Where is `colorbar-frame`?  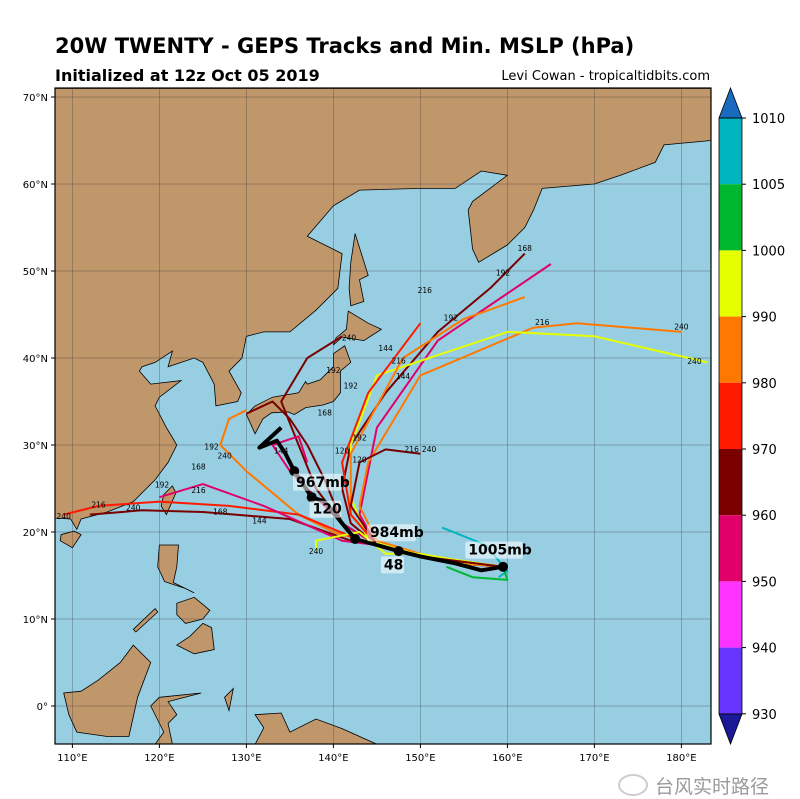
colorbar-frame is located at coordinates (730, 416).